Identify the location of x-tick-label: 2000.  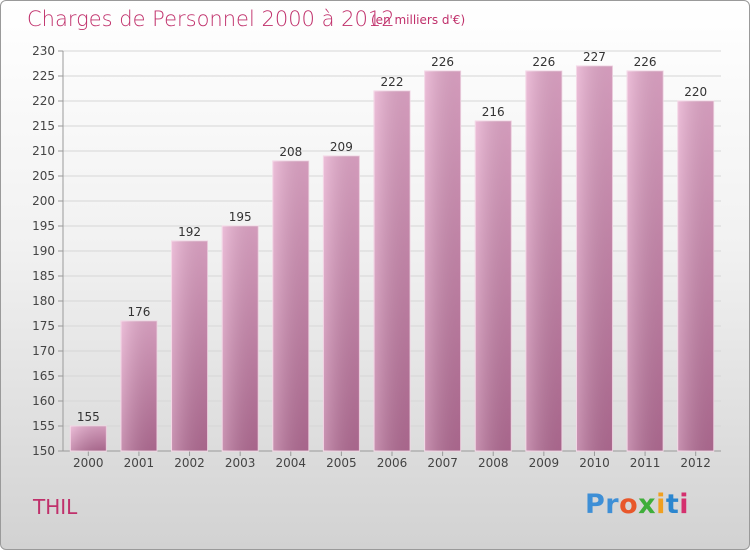
(88, 463).